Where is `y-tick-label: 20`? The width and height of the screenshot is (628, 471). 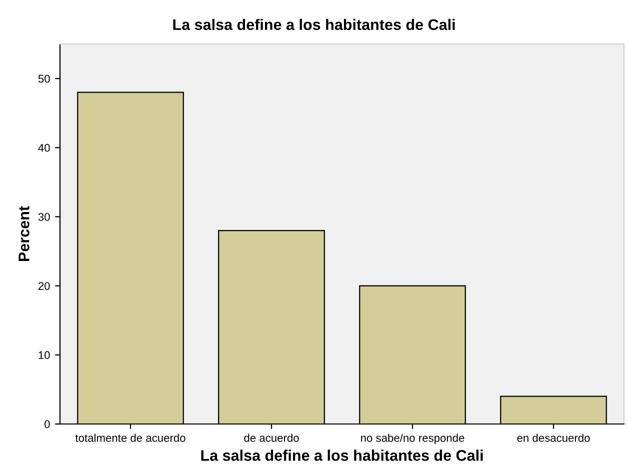
y-tick-label: 20 is located at coordinates (44, 286).